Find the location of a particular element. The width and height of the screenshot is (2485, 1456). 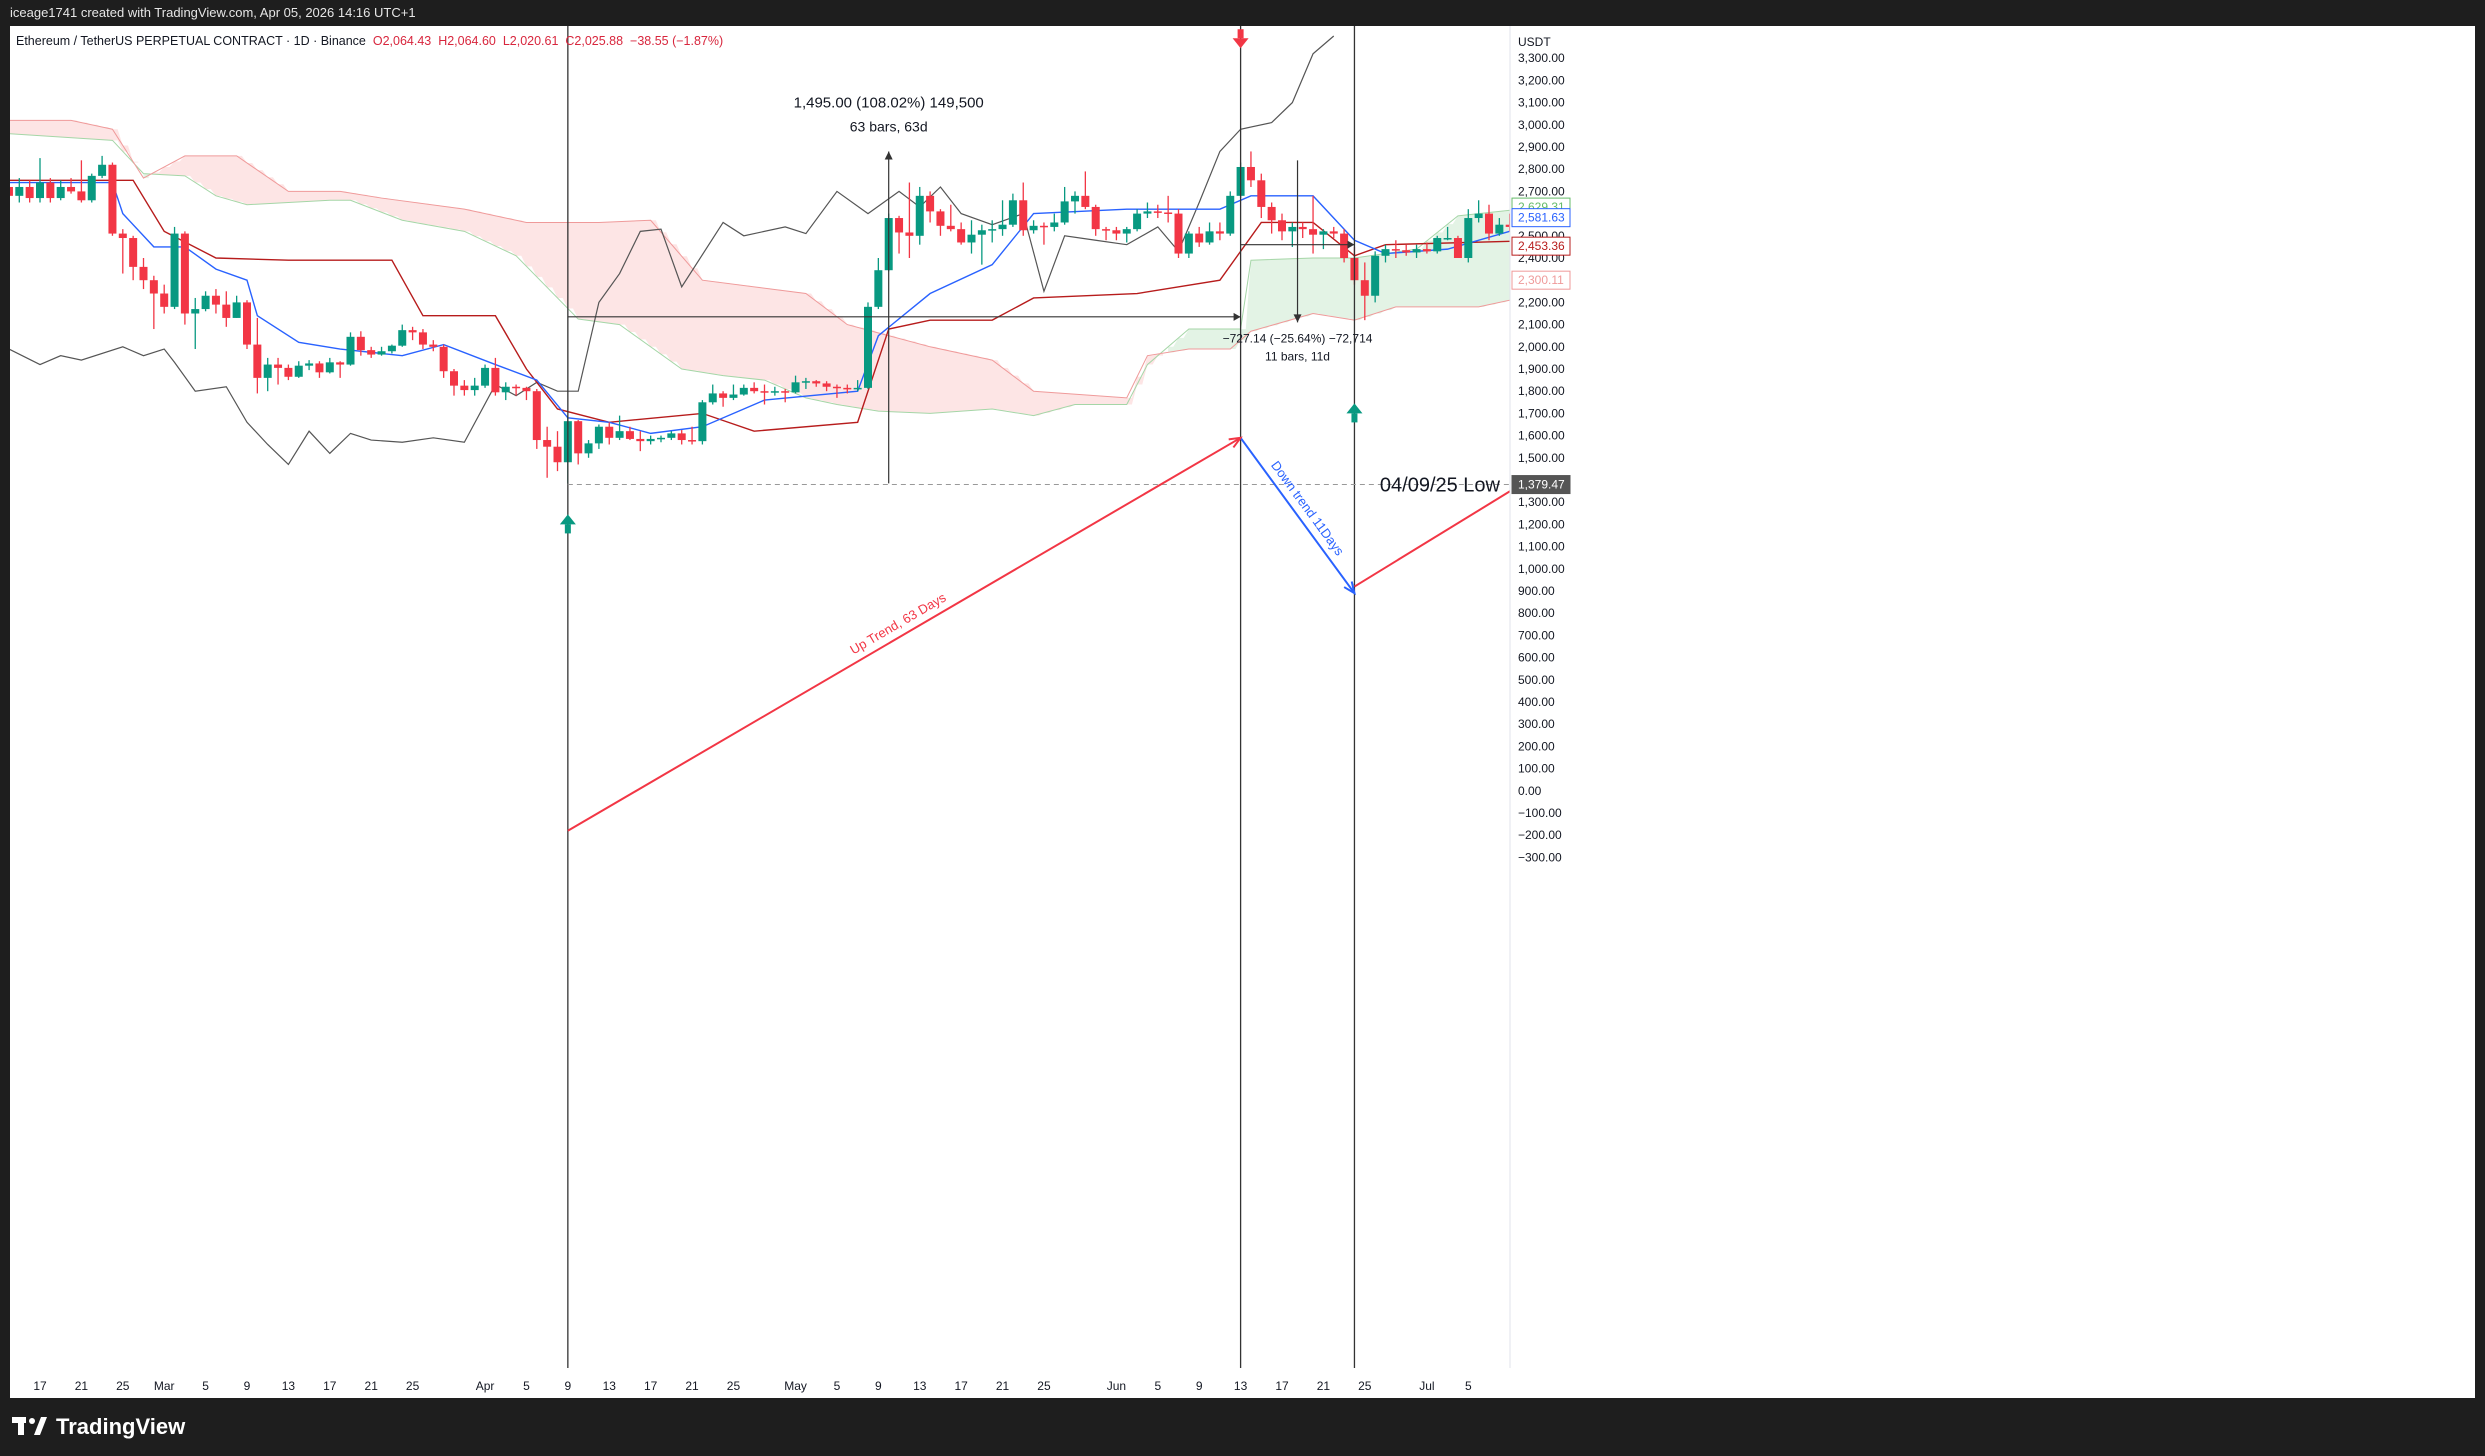

y-tick-label: 0.00 is located at coordinates (1530, 791).